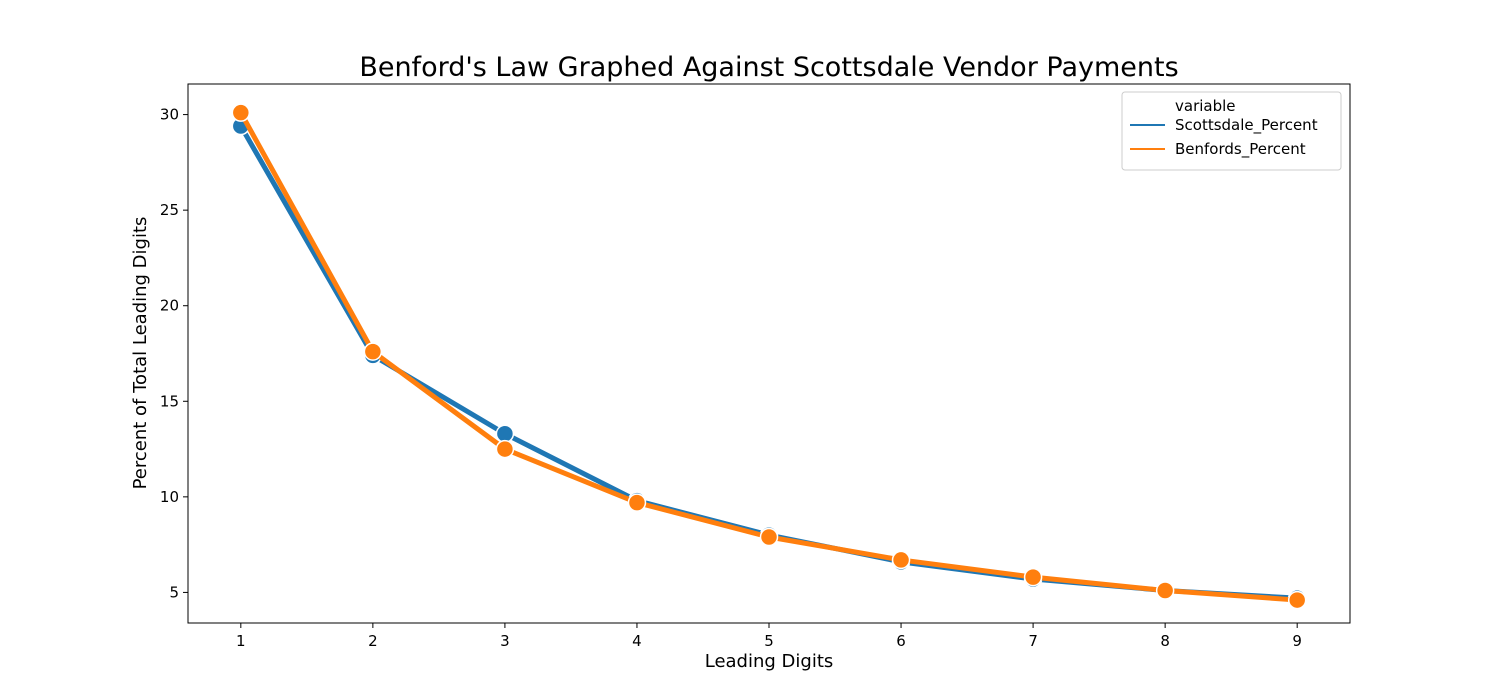  I want to click on legend-entry: Benfords_Percent, so click(1240, 149).